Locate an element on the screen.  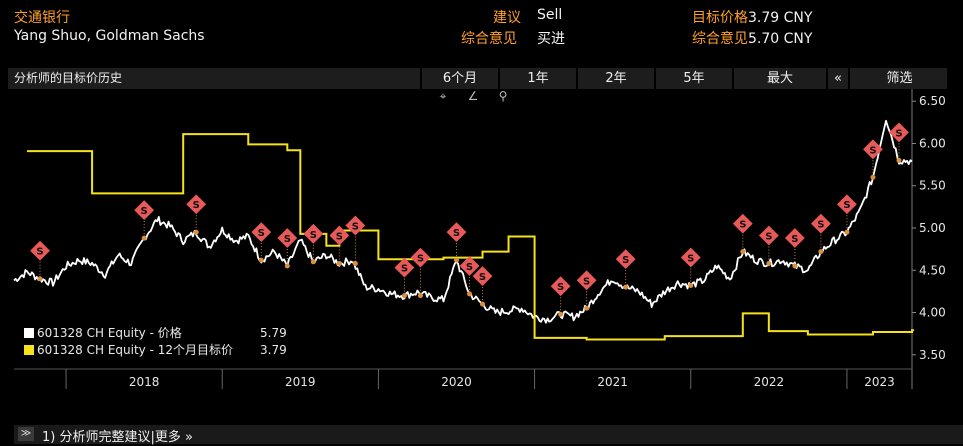
collapse-button: « is located at coordinates (837, 78).